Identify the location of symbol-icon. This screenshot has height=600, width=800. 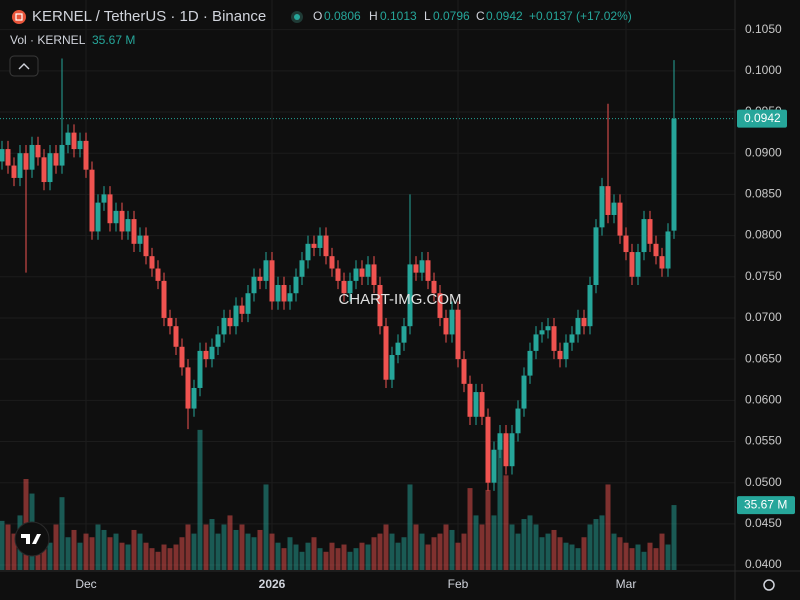
(19, 17).